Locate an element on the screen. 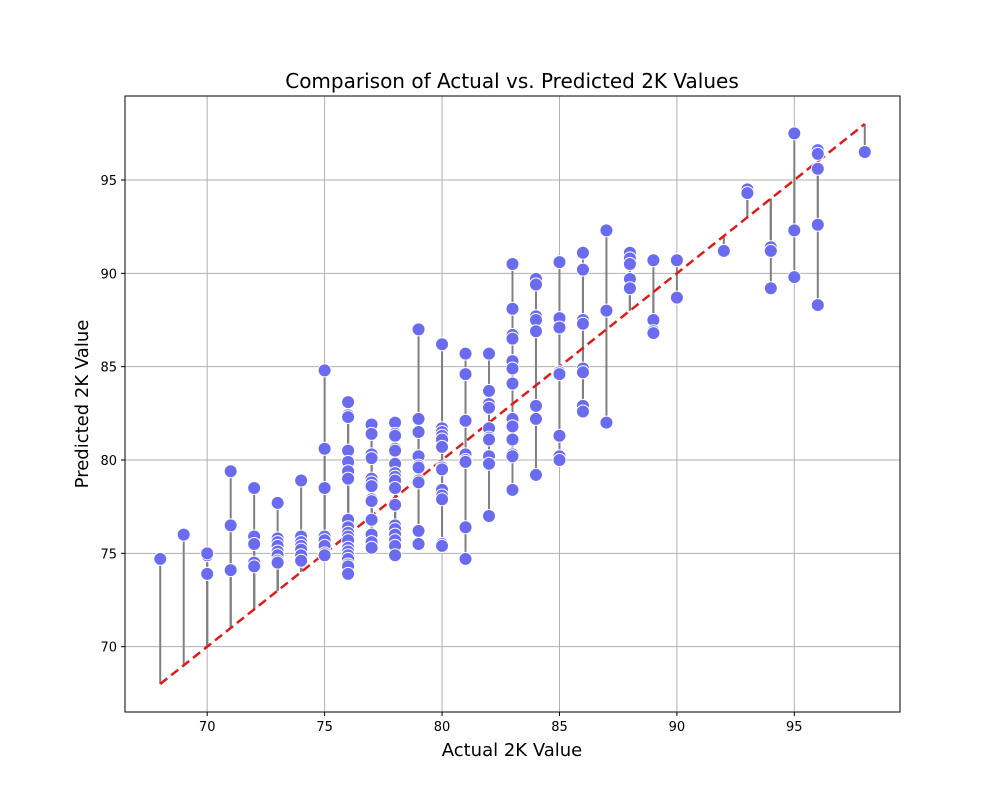  x-tick-label: 80 is located at coordinates (442, 727).